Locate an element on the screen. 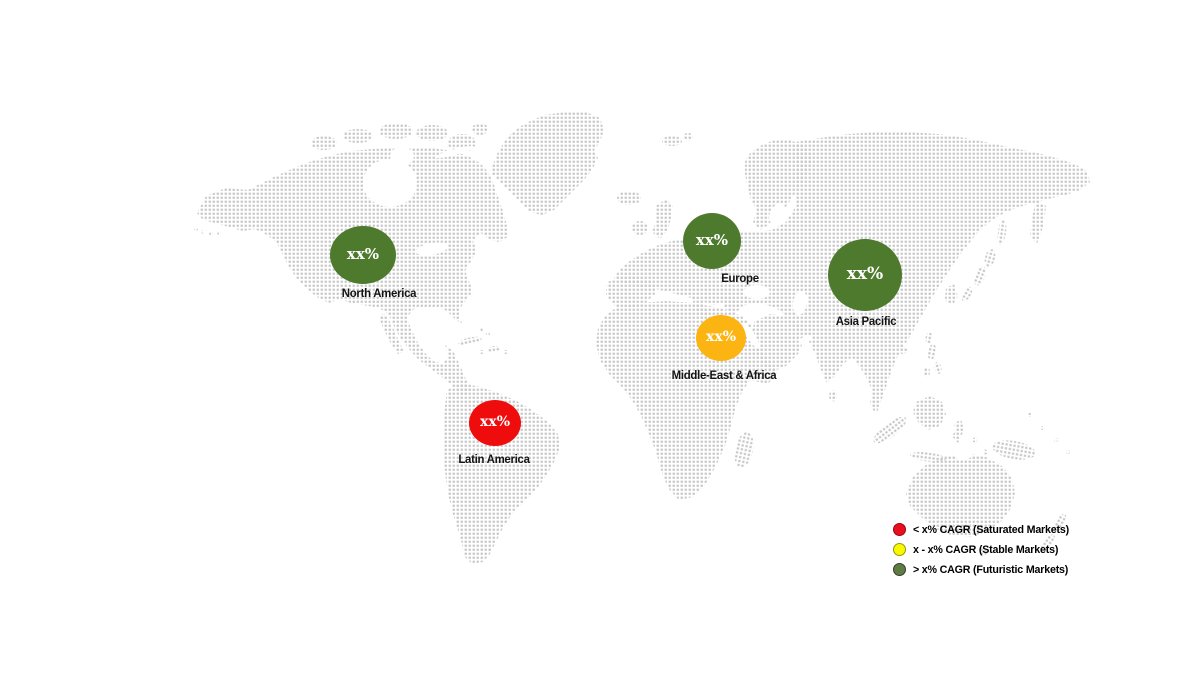 This screenshot has height=675, width=1200. region-label-latin-america: Latin America is located at coordinates (494, 459).